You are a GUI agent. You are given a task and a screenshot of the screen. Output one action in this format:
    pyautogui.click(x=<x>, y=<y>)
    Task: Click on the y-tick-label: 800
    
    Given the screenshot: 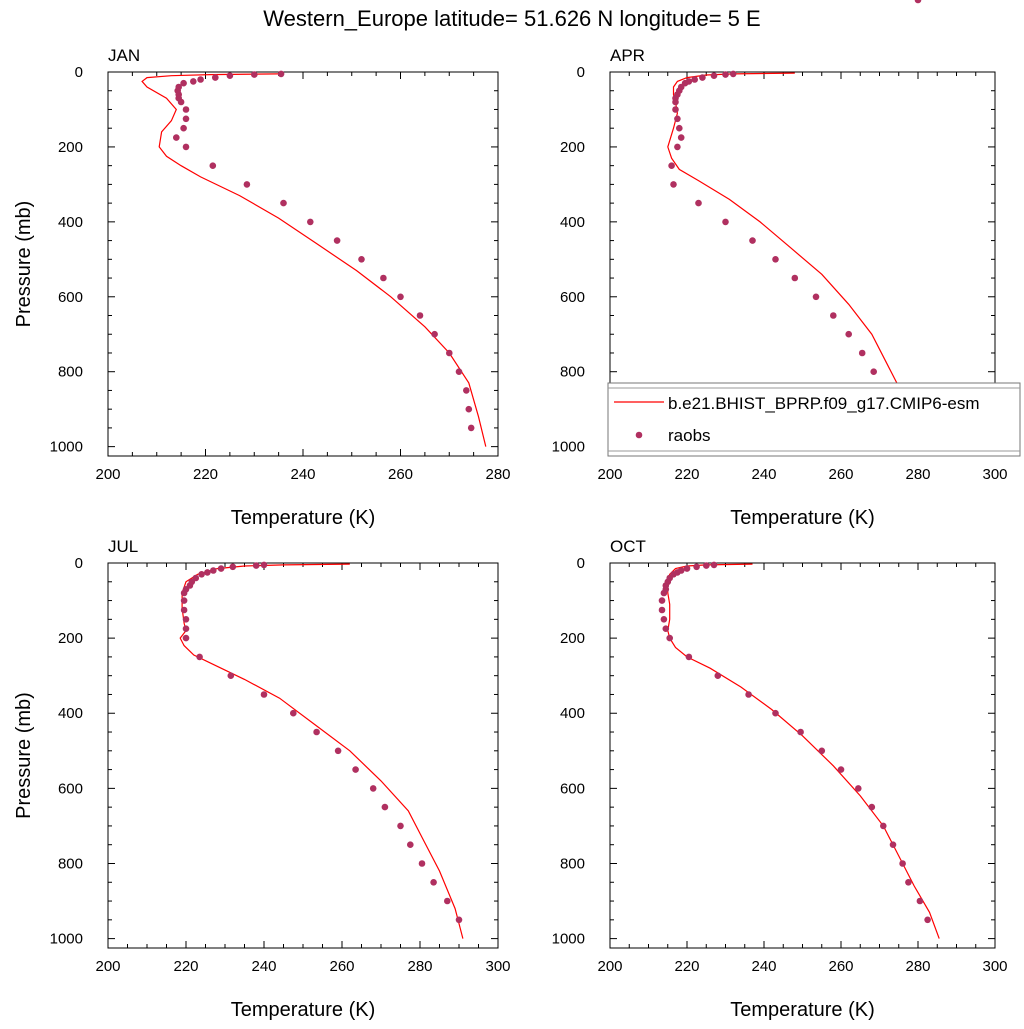 What is the action you would take?
    pyautogui.click(x=70, y=372)
    